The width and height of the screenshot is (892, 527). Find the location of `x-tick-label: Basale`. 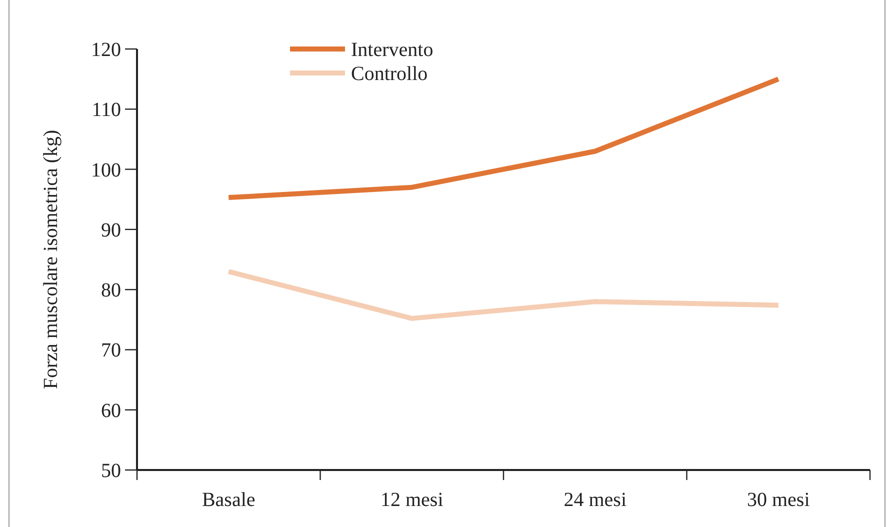

x-tick-label: Basale is located at coordinates (229, 500).